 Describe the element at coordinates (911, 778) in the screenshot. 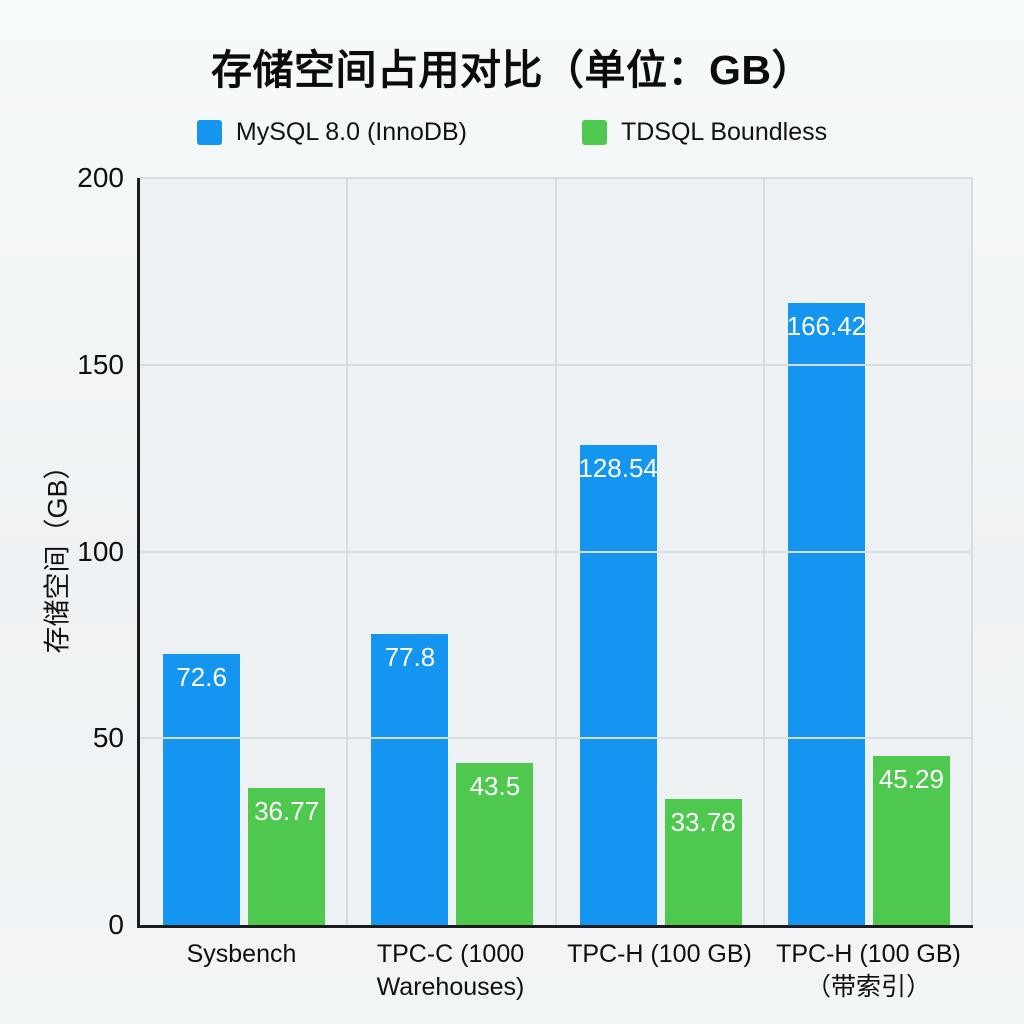

I see `bar-value-label: 45.29` at that location.